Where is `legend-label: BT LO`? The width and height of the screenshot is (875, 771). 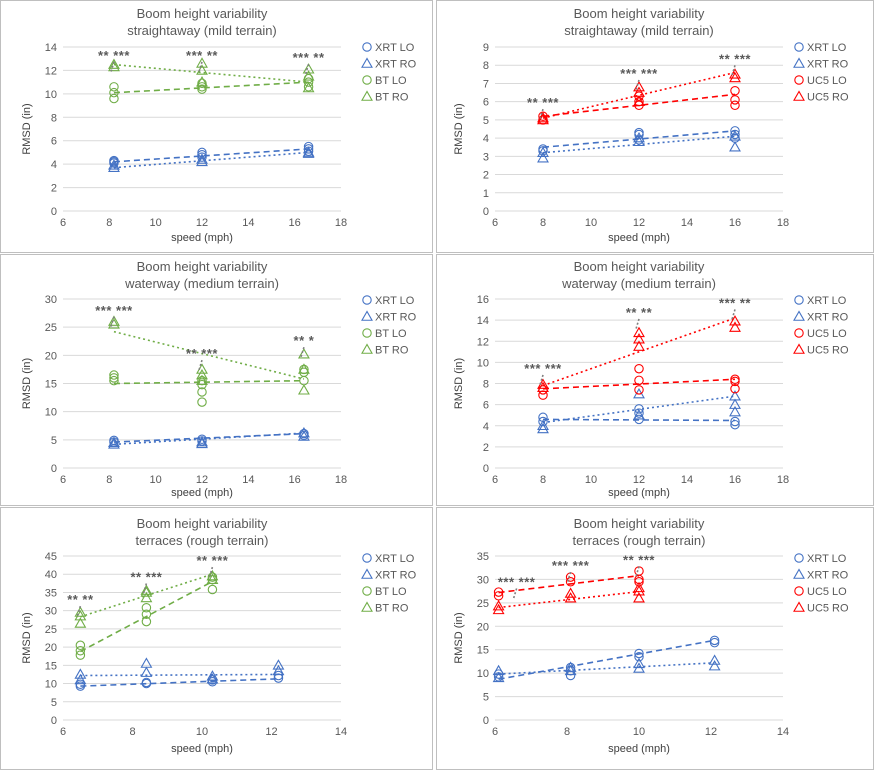
legend-label: BT LO is located at coordinates (391, 592).